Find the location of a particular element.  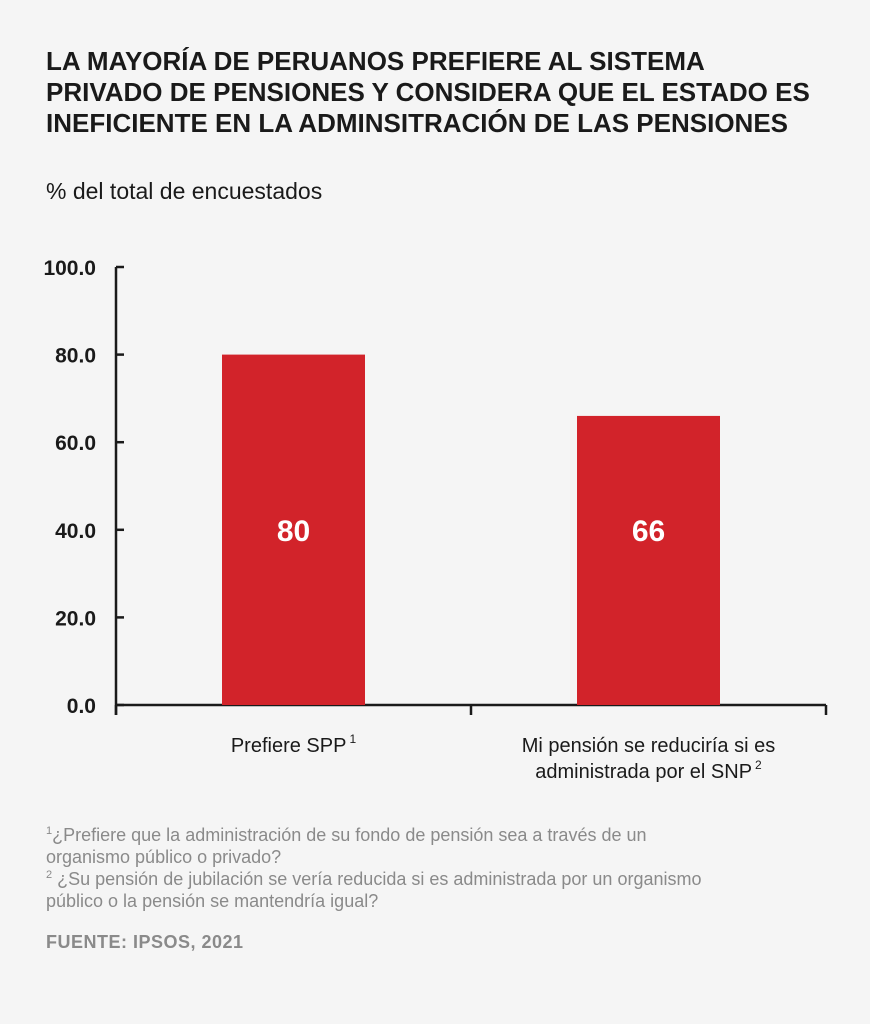

x-category-label: Mi pensión se reduciría si es is located at coordinates (648, 746).